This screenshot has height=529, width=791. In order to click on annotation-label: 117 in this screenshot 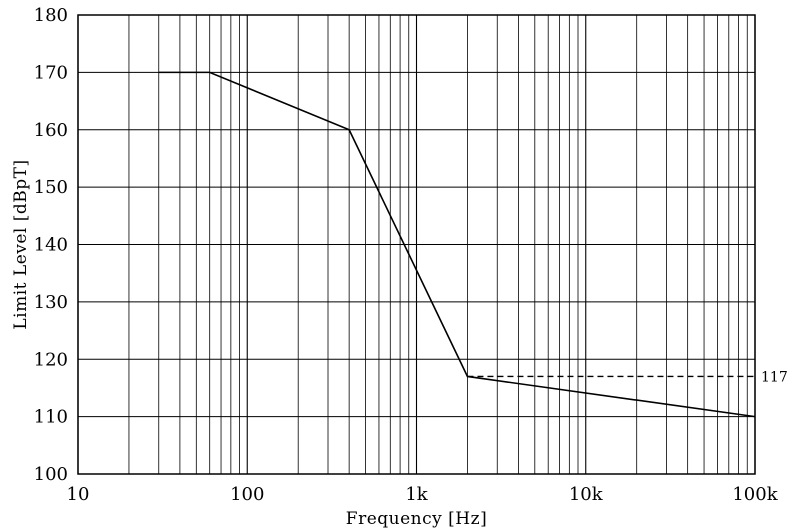, I will do `click(774, 377)`.